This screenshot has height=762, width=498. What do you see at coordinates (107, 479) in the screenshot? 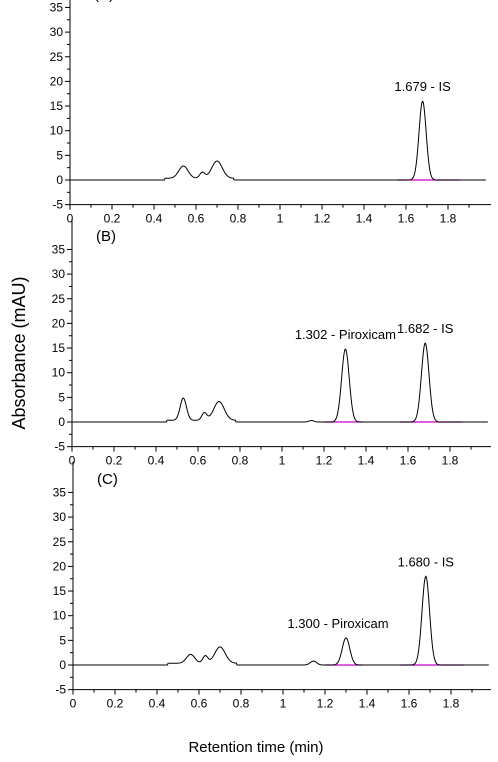
I see `panel-label: (C)` at bounding box center [107, 479].